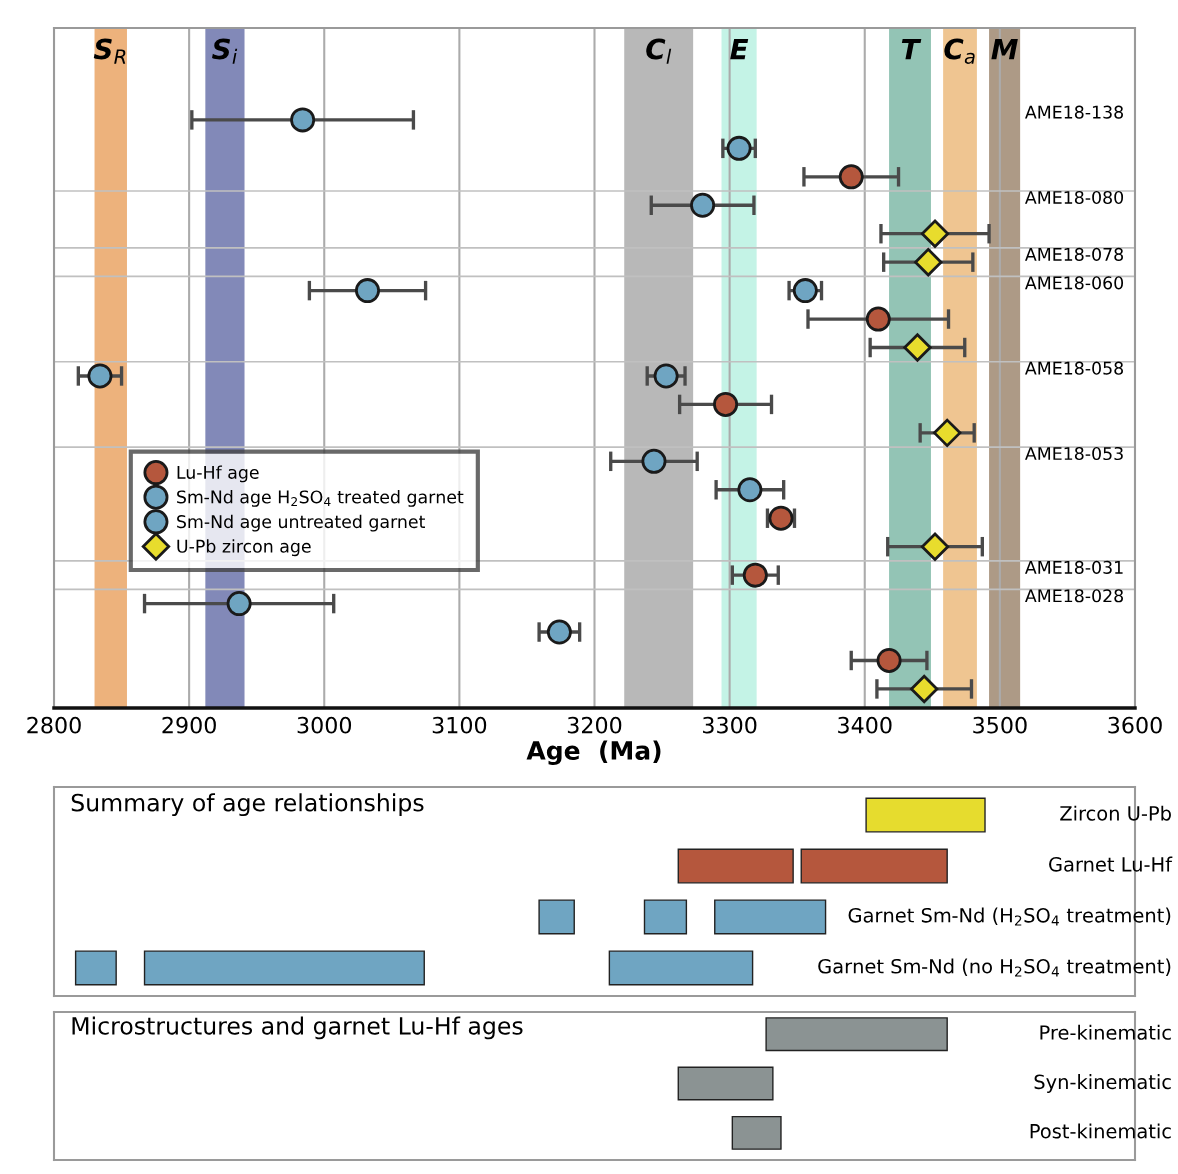 This screenshot has height=1174, width=1178. What do you see at coordinates (225, 51) in the screenshot?
I see `band-label: S$_{i}$` at bounding box center [225, 51].